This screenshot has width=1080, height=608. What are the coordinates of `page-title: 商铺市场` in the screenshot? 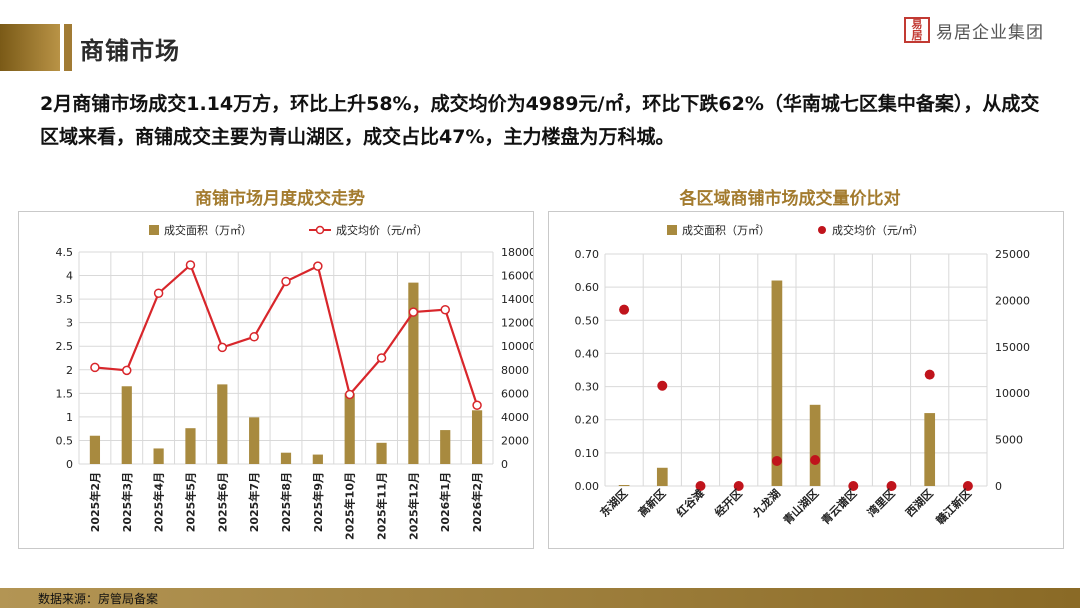 It's located at (130, 51).